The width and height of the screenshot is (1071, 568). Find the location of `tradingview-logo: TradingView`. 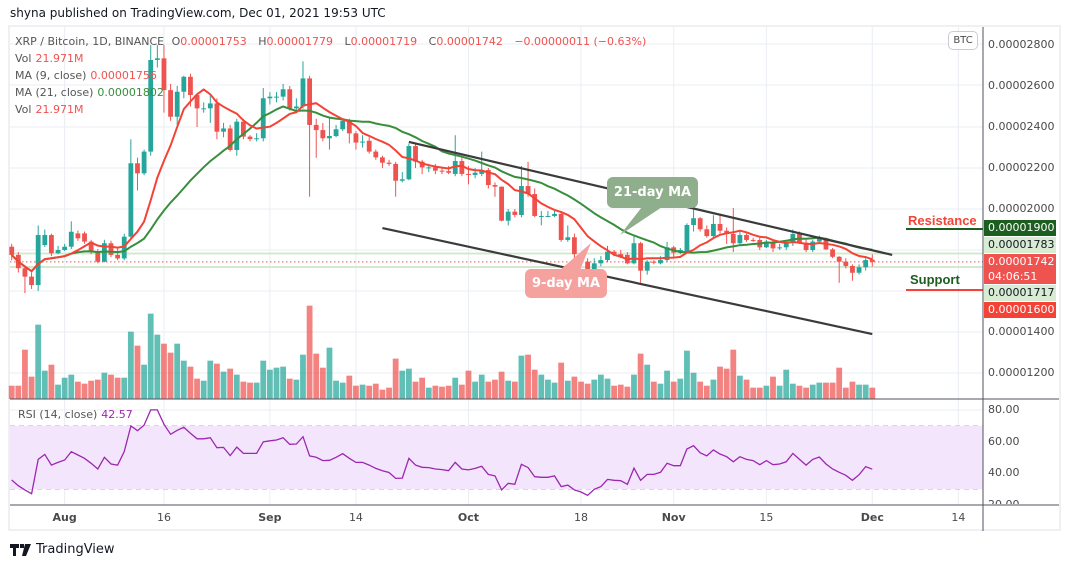

tradingview-logo: TradingView is located at coordinates (62, 549).